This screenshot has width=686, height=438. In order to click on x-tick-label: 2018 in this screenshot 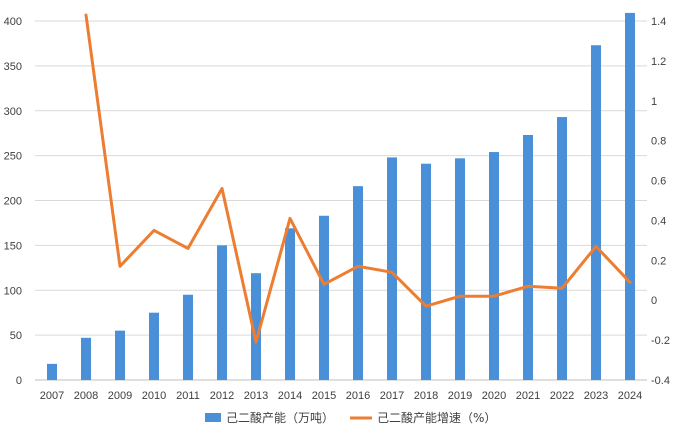, I will do `click(426, 396)`.